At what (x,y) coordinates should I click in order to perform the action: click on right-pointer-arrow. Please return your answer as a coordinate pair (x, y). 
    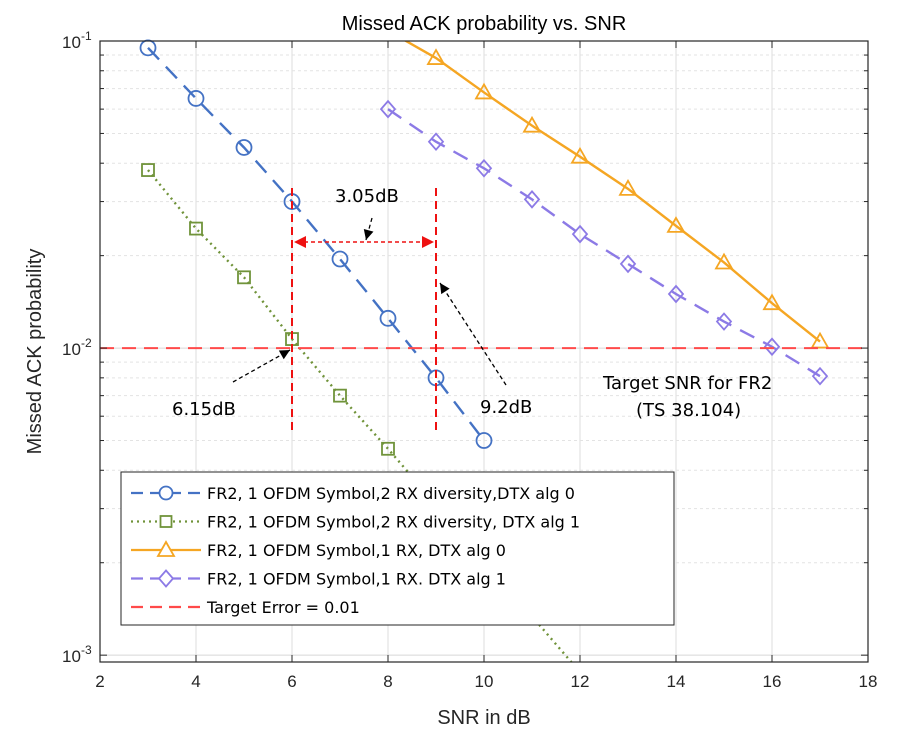
    Looking at the image, I should click on (473, 334).